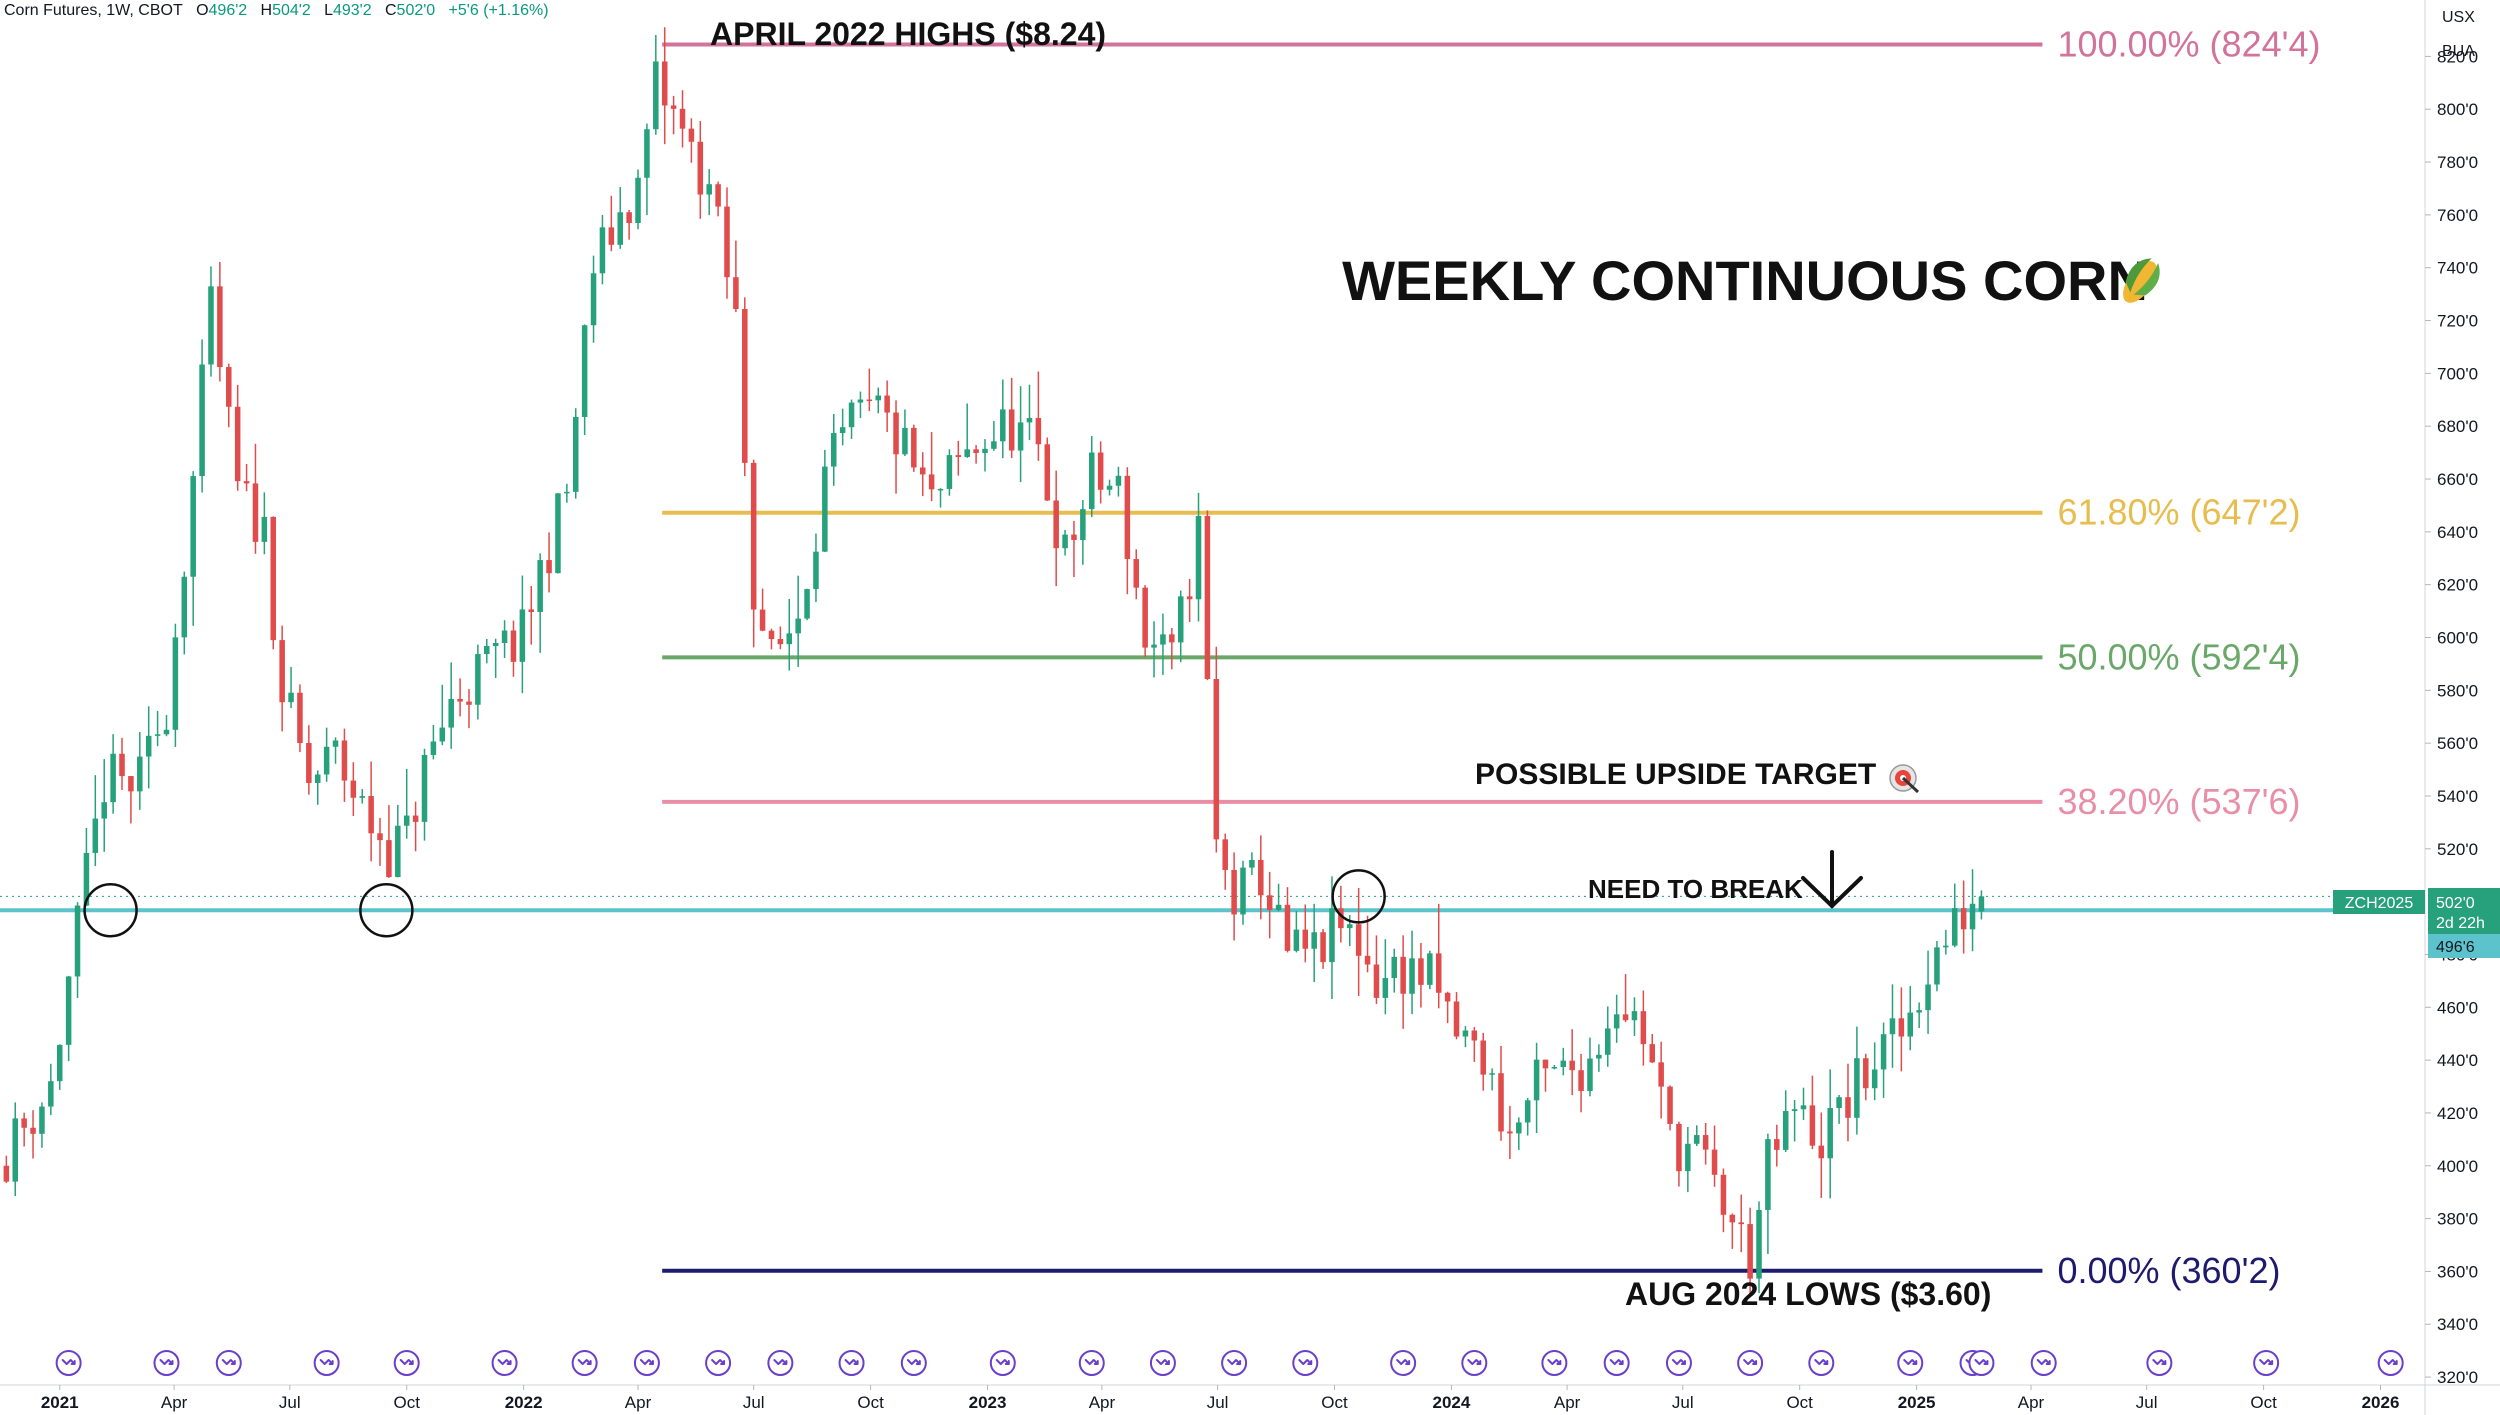 The width and height of the screenshot is (2500, 1415). Describe the element at coordinates (1904, 779) in the screenshot. I see `target-icon` at that location.